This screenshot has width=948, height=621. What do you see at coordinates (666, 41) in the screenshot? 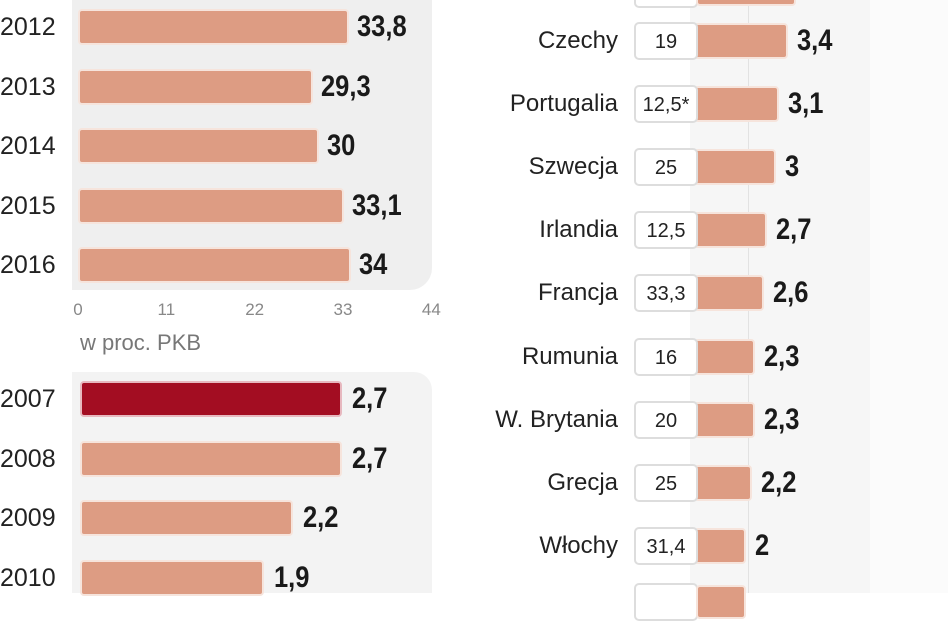
I see `box-value: 19` at bounding box center [666, 41].